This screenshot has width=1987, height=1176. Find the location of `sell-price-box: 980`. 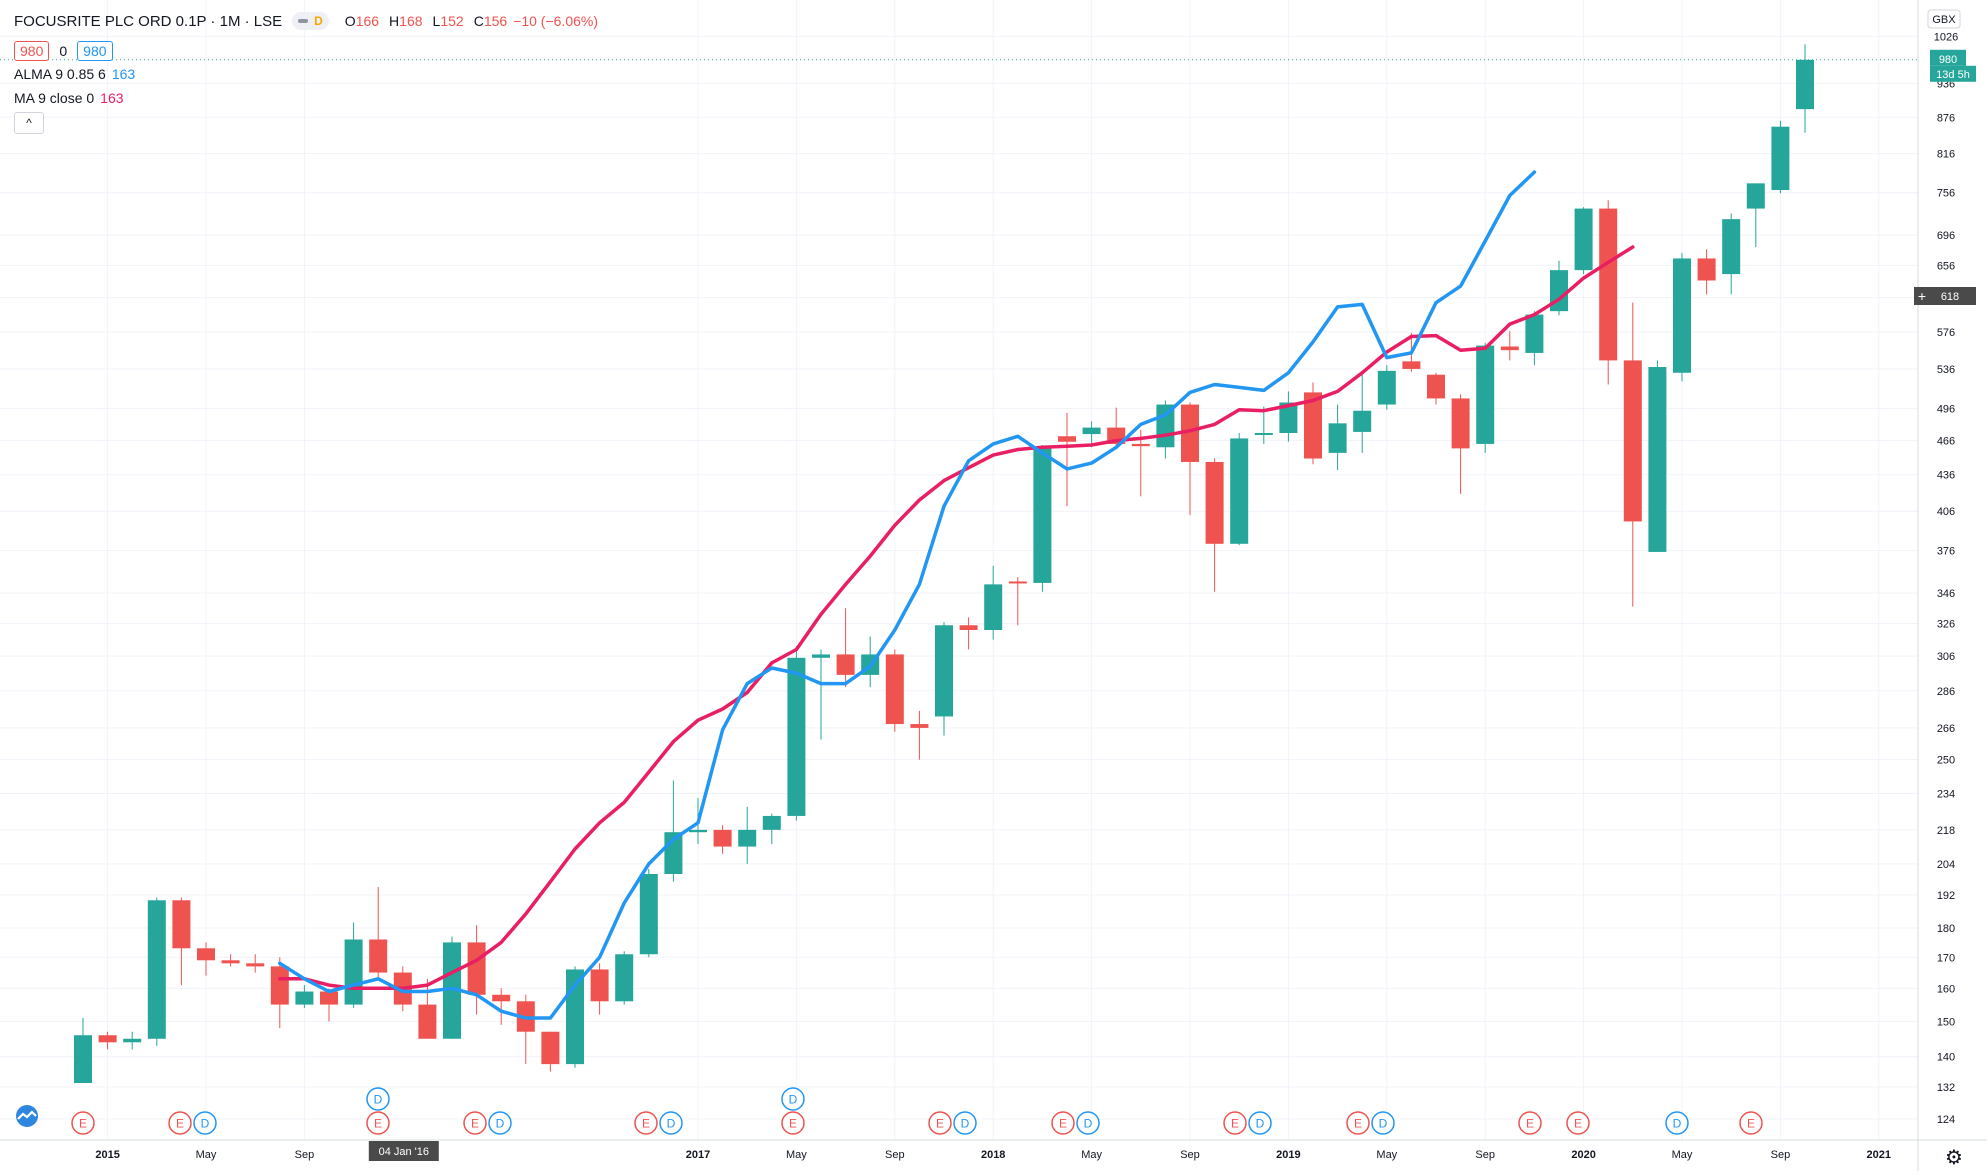

sell-price-box: 980 is located at coordinates (32, 51).